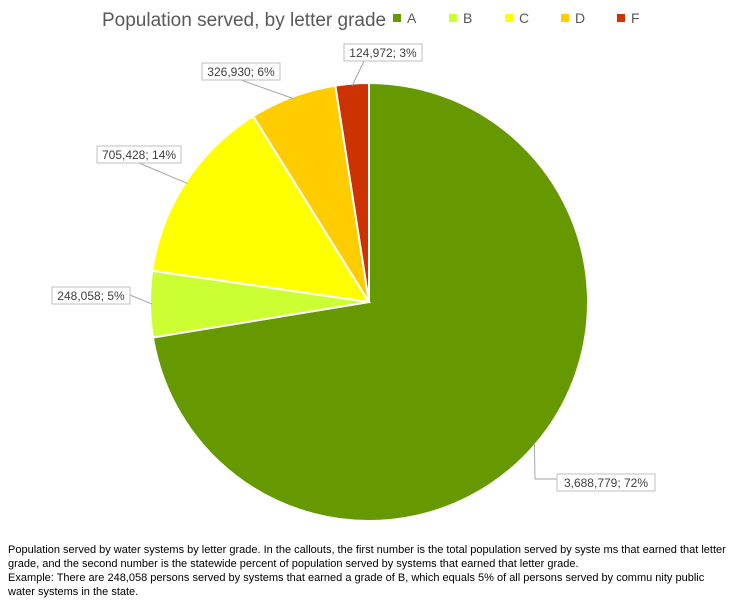 Image resolution: width=738 pixels, height=607 pixels. What do you see at coordinates (635, 18) in the screenshot?
I see `legend-label-f: F` at bounding box center [635, 18].